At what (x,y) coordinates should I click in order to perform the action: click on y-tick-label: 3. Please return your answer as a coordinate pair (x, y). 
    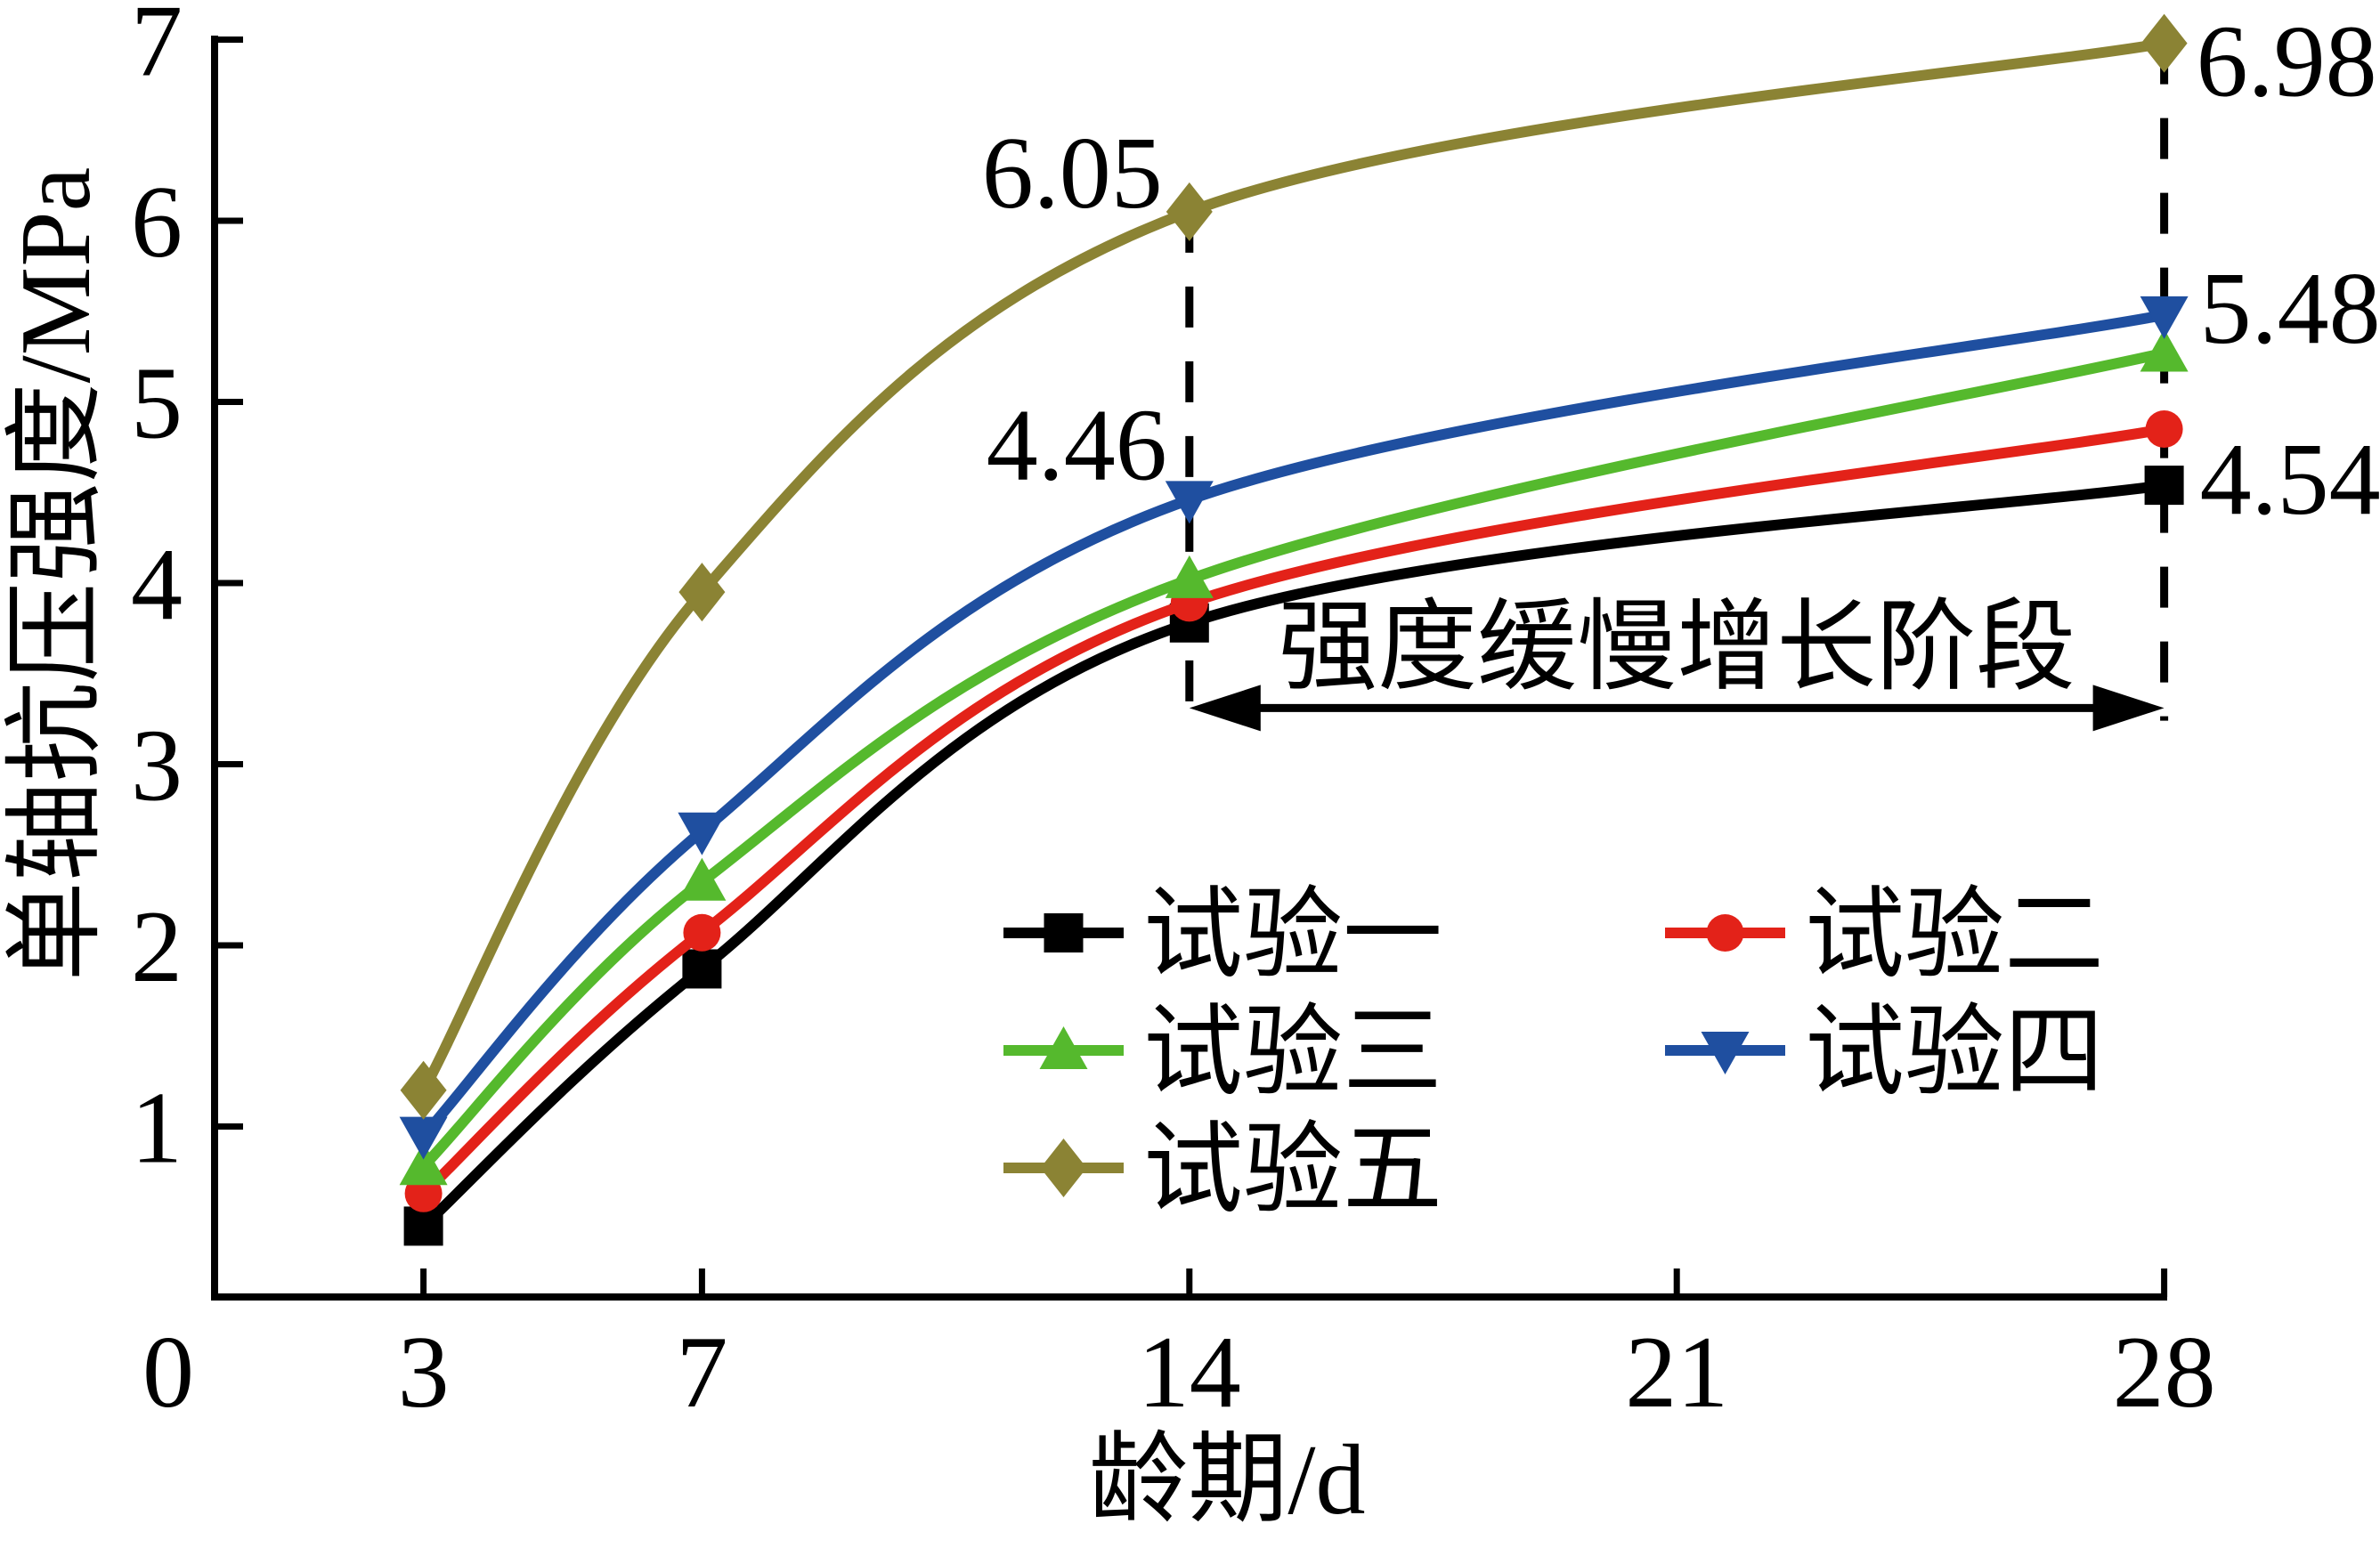
    Looking at the image, I should click on (157, 766).